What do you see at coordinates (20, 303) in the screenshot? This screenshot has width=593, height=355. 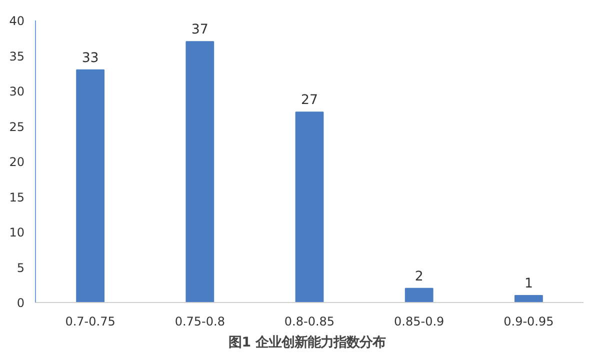 I see `y-tick-label: 0` at bounding box center [20, 303].